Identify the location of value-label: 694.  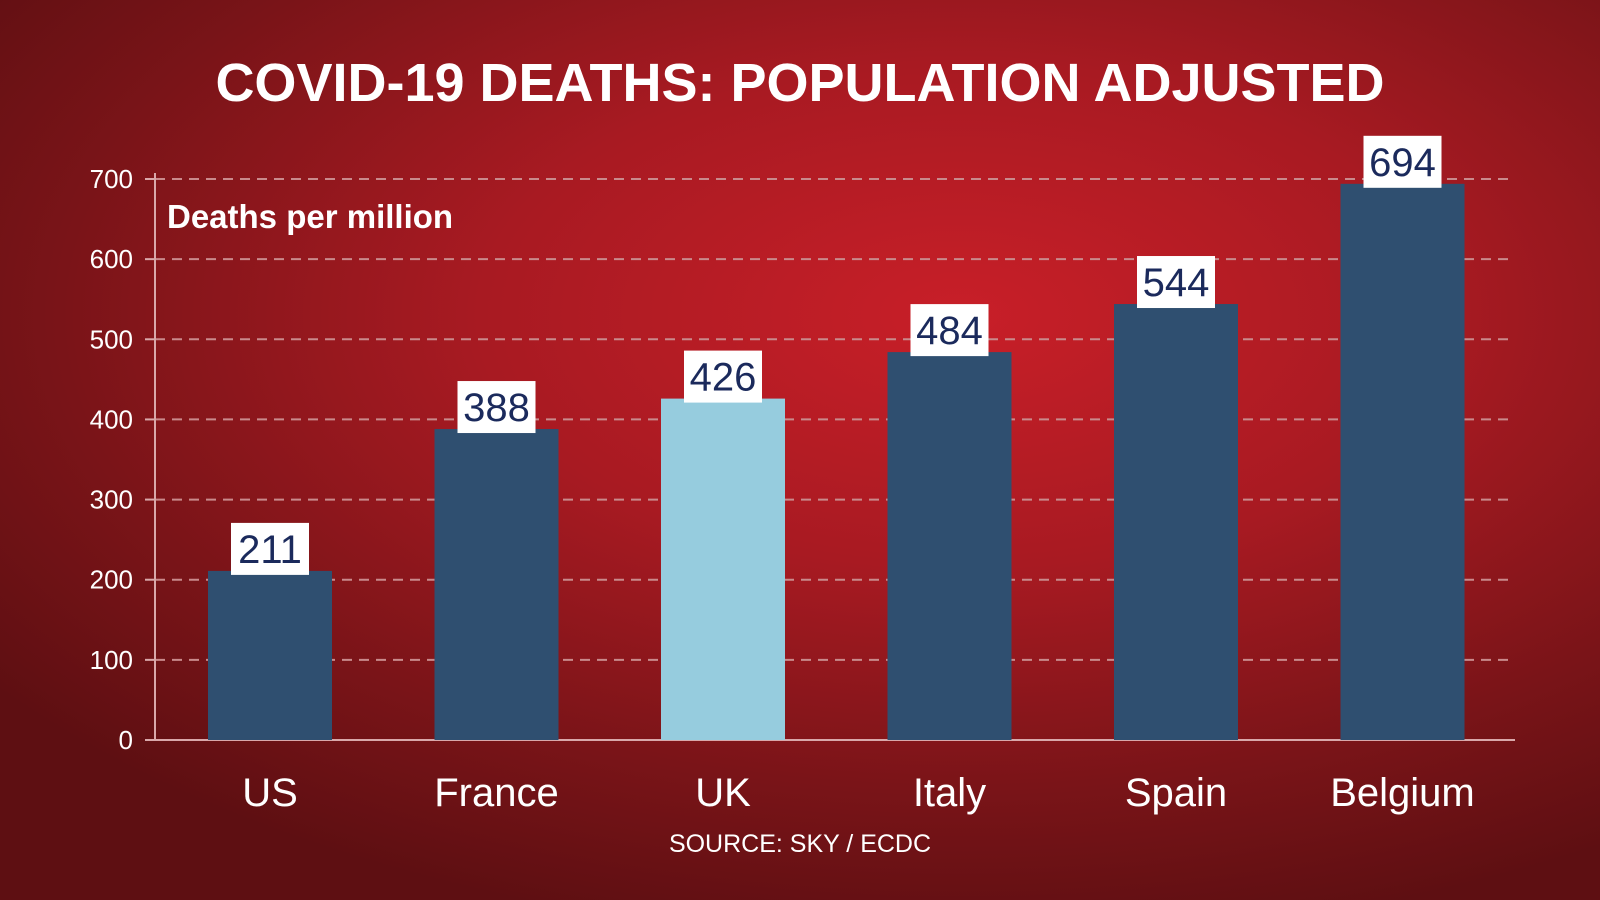
(1402, 163).